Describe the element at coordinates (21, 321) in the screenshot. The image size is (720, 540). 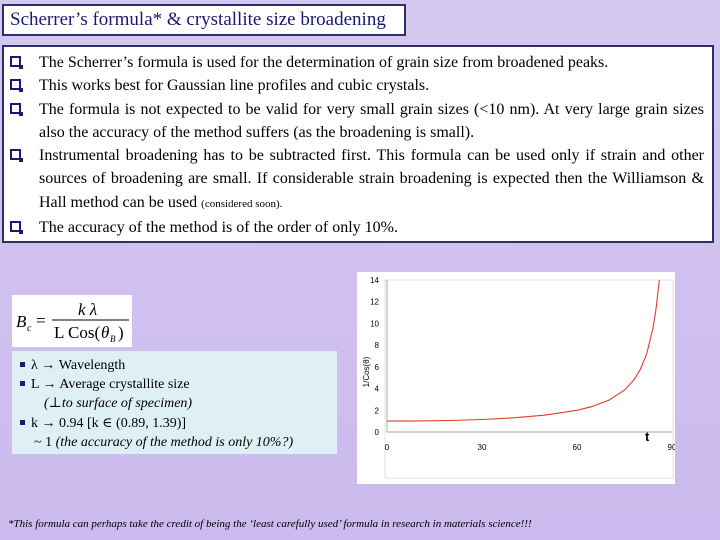
I see `formula-lhs: B` at that location.